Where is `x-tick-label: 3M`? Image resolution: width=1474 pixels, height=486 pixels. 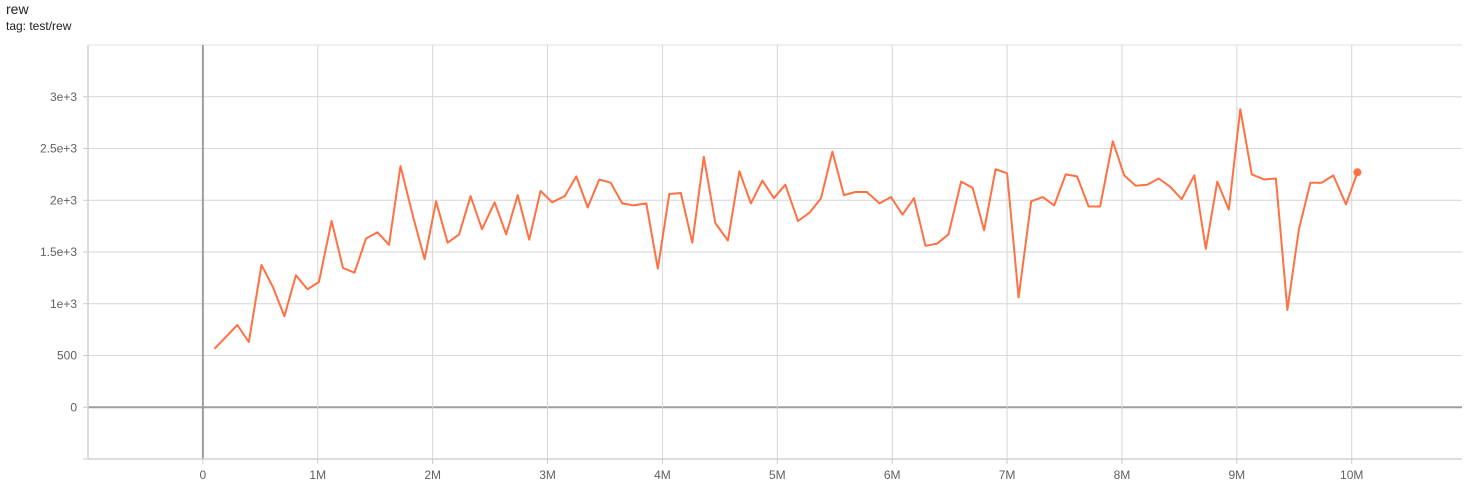
x-tick-label: 3M is located at coordinates (547, 475).